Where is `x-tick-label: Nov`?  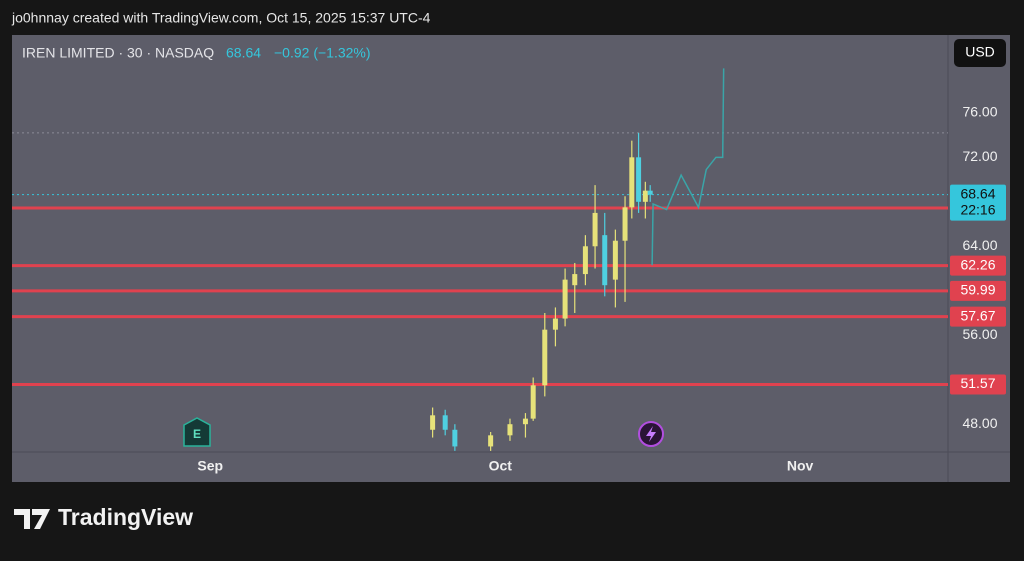
x-tick-label: Nov is located at coordinates (800, 466).